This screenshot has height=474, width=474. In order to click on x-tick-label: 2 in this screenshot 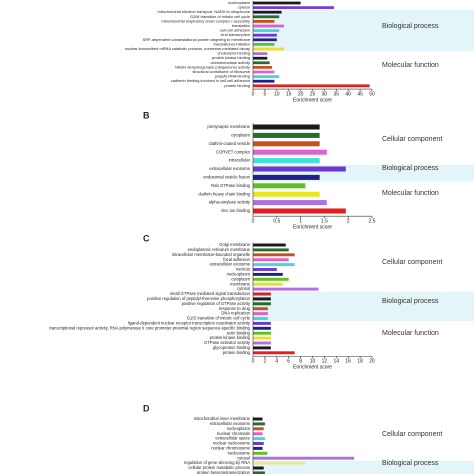, I will do `click(348, 222)`.